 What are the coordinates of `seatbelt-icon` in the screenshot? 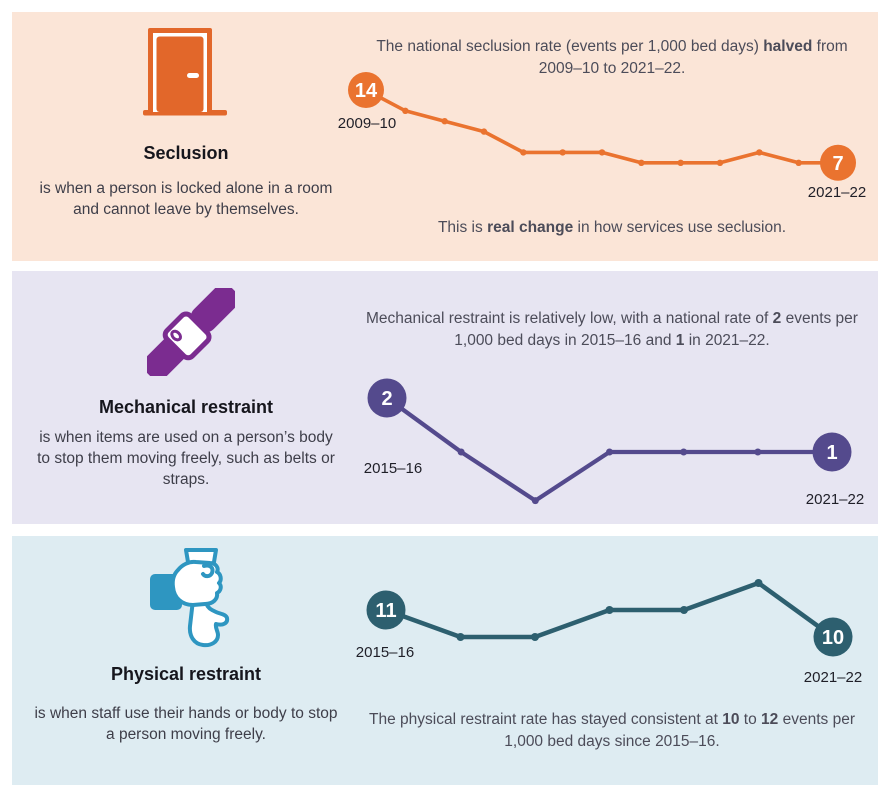 It's located at (191, 332).